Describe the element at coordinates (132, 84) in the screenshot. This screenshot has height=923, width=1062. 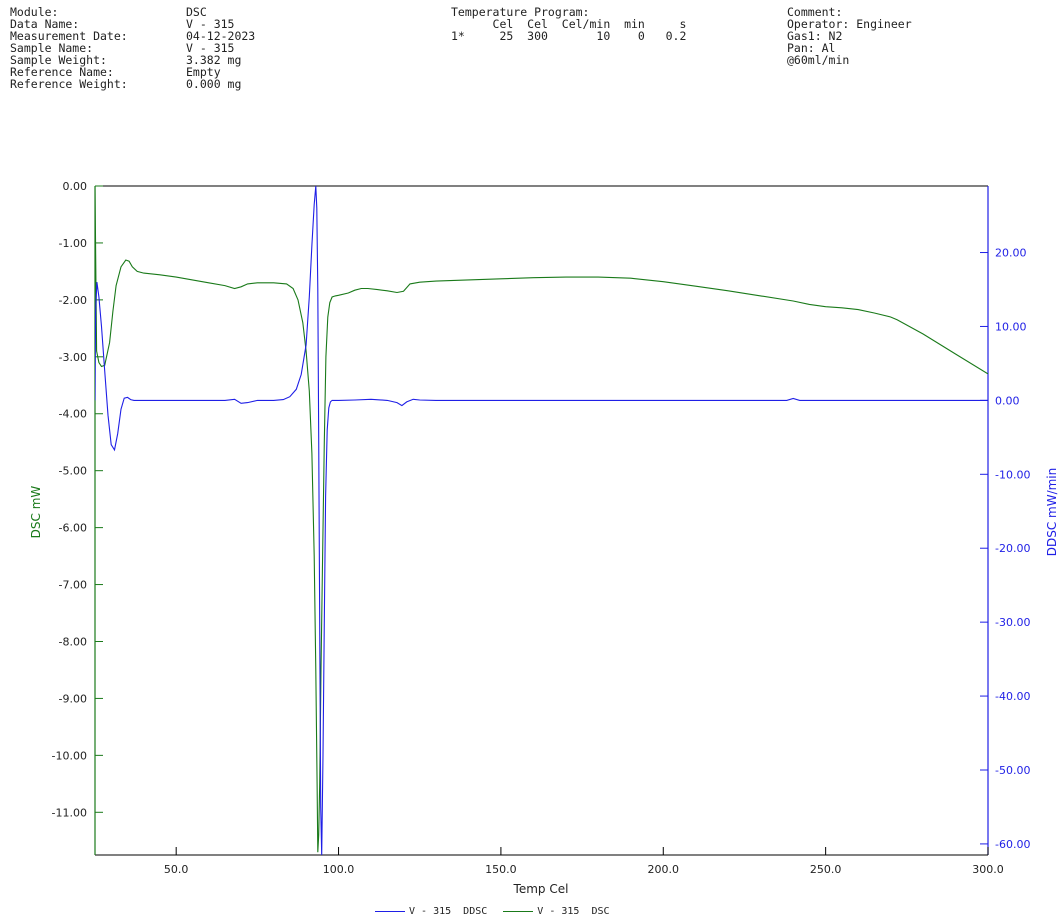
I see `info-row: Reference Weight: 0.000 mg` at that location.